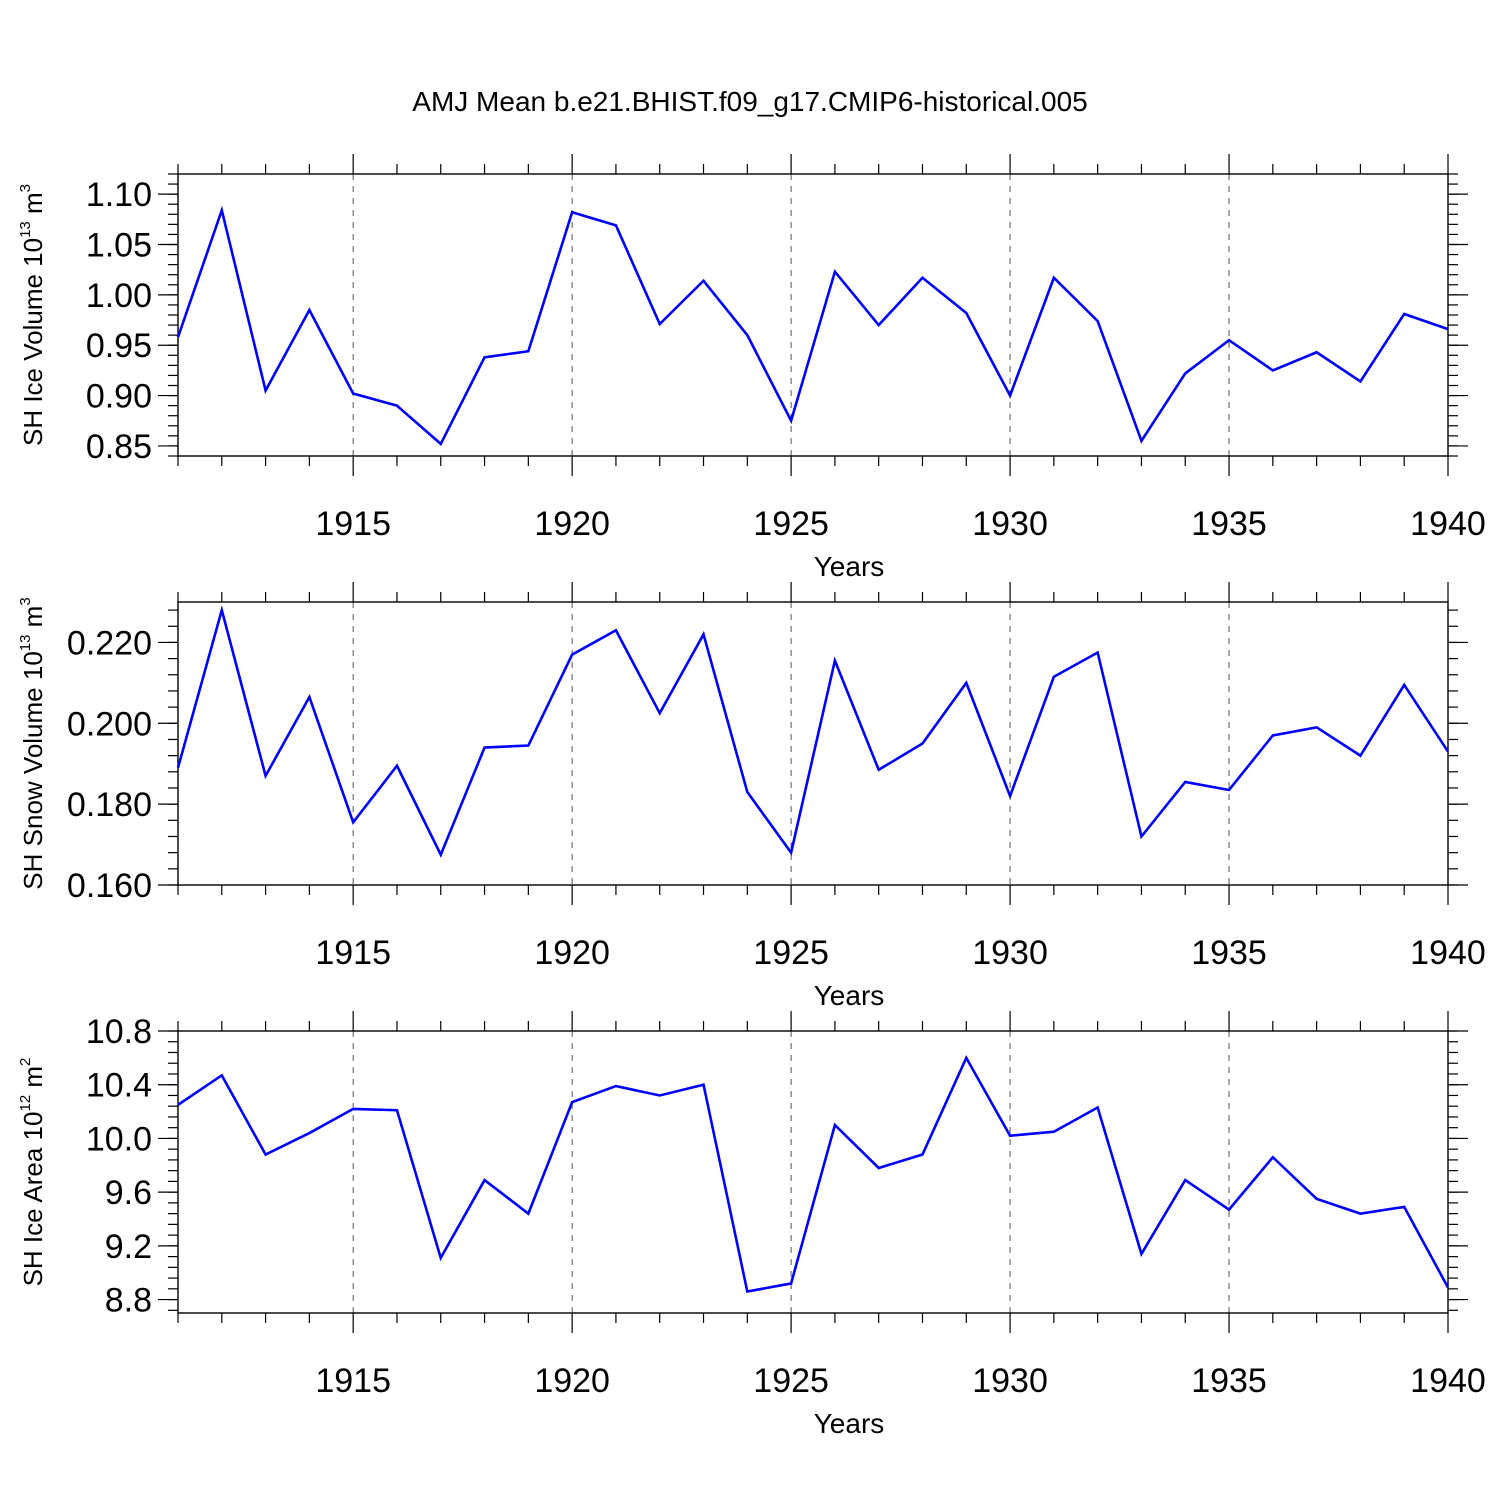  Describe the element at coordinates (119, 1032) in the screenshot. I see `y-tick-label: 10.8` at that location.